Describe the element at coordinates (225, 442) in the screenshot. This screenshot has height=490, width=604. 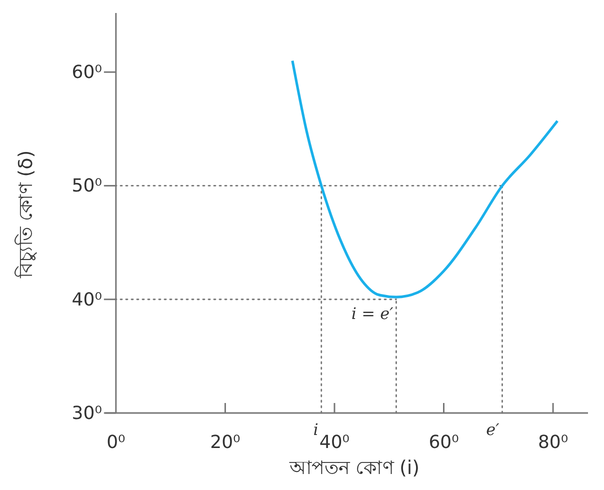
I see `x-tick-label: 20⁰` at that location.